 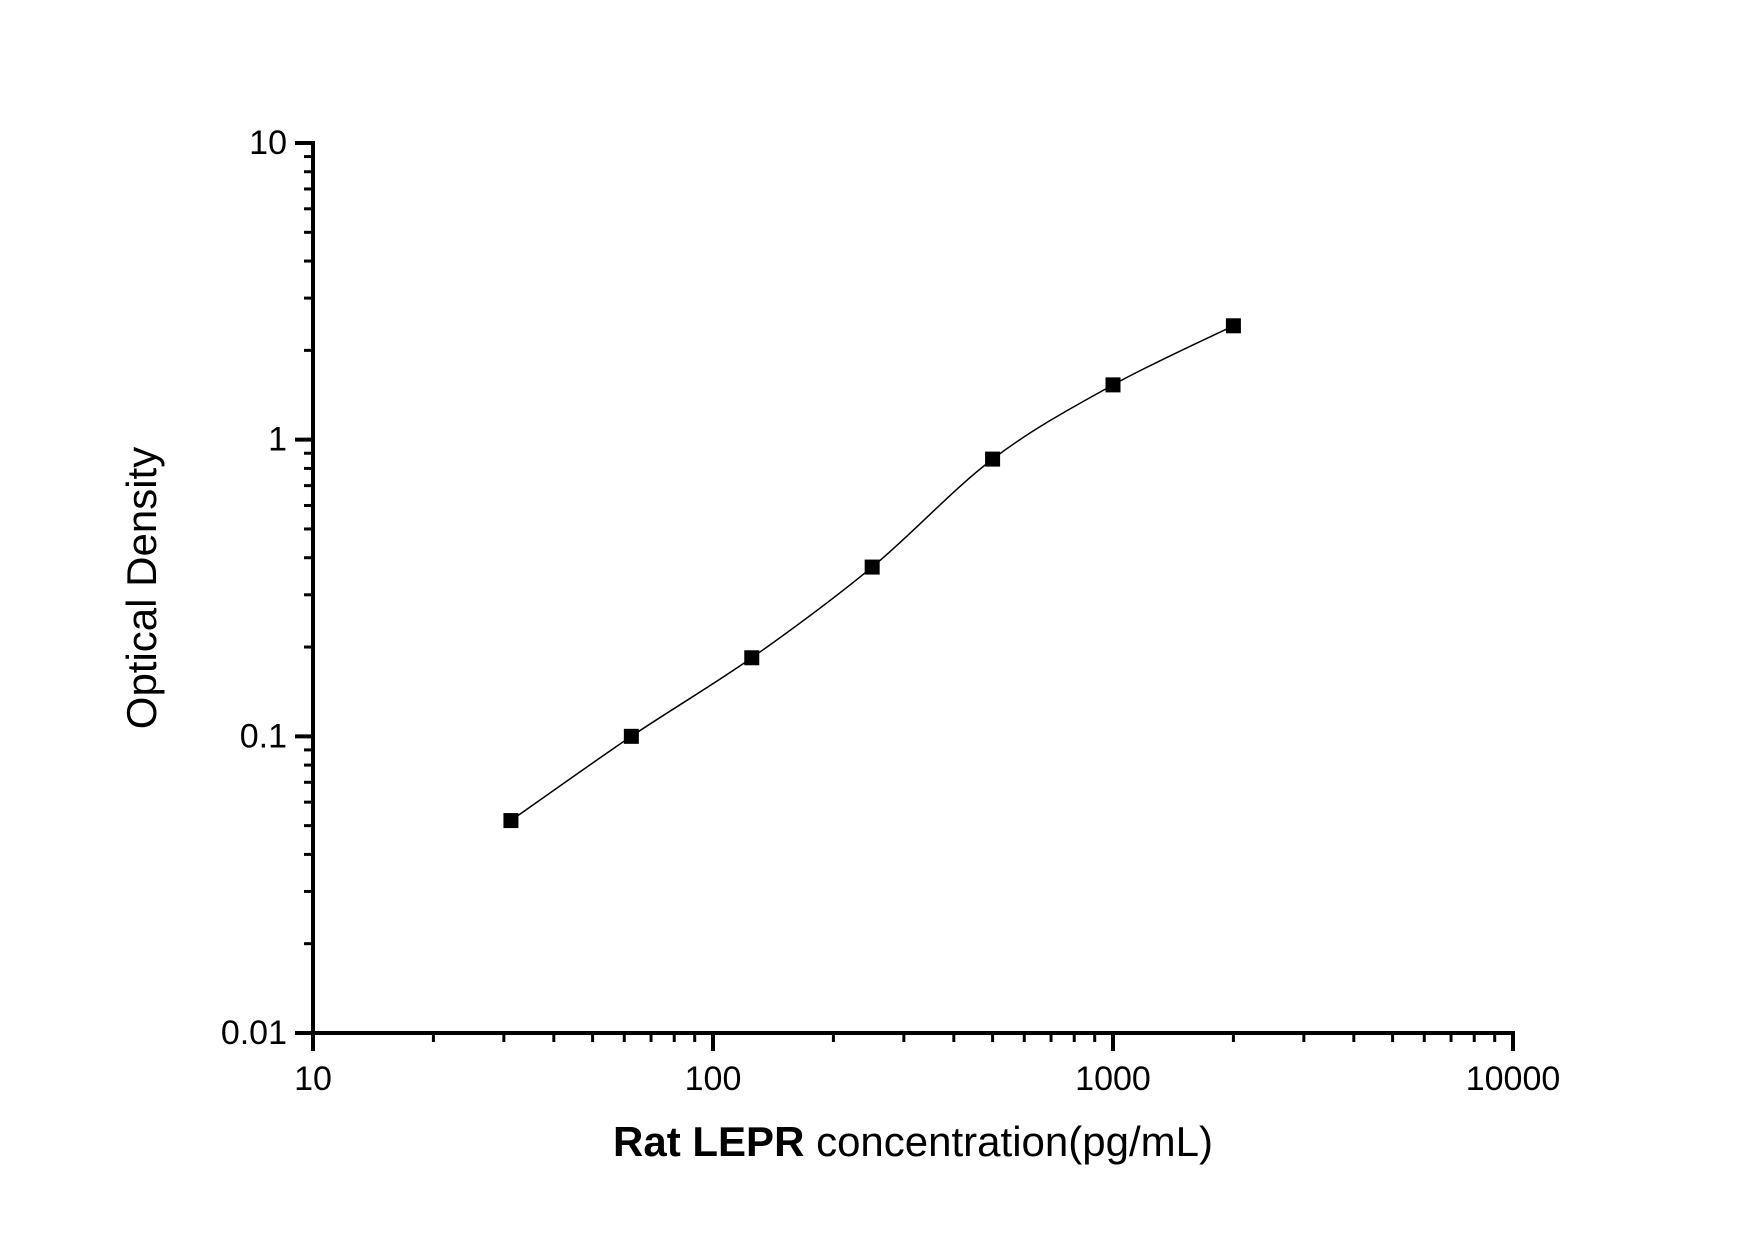 I want to click on x-axis-title-analyte: Rat LEPR, so click(x=709, y=1141).